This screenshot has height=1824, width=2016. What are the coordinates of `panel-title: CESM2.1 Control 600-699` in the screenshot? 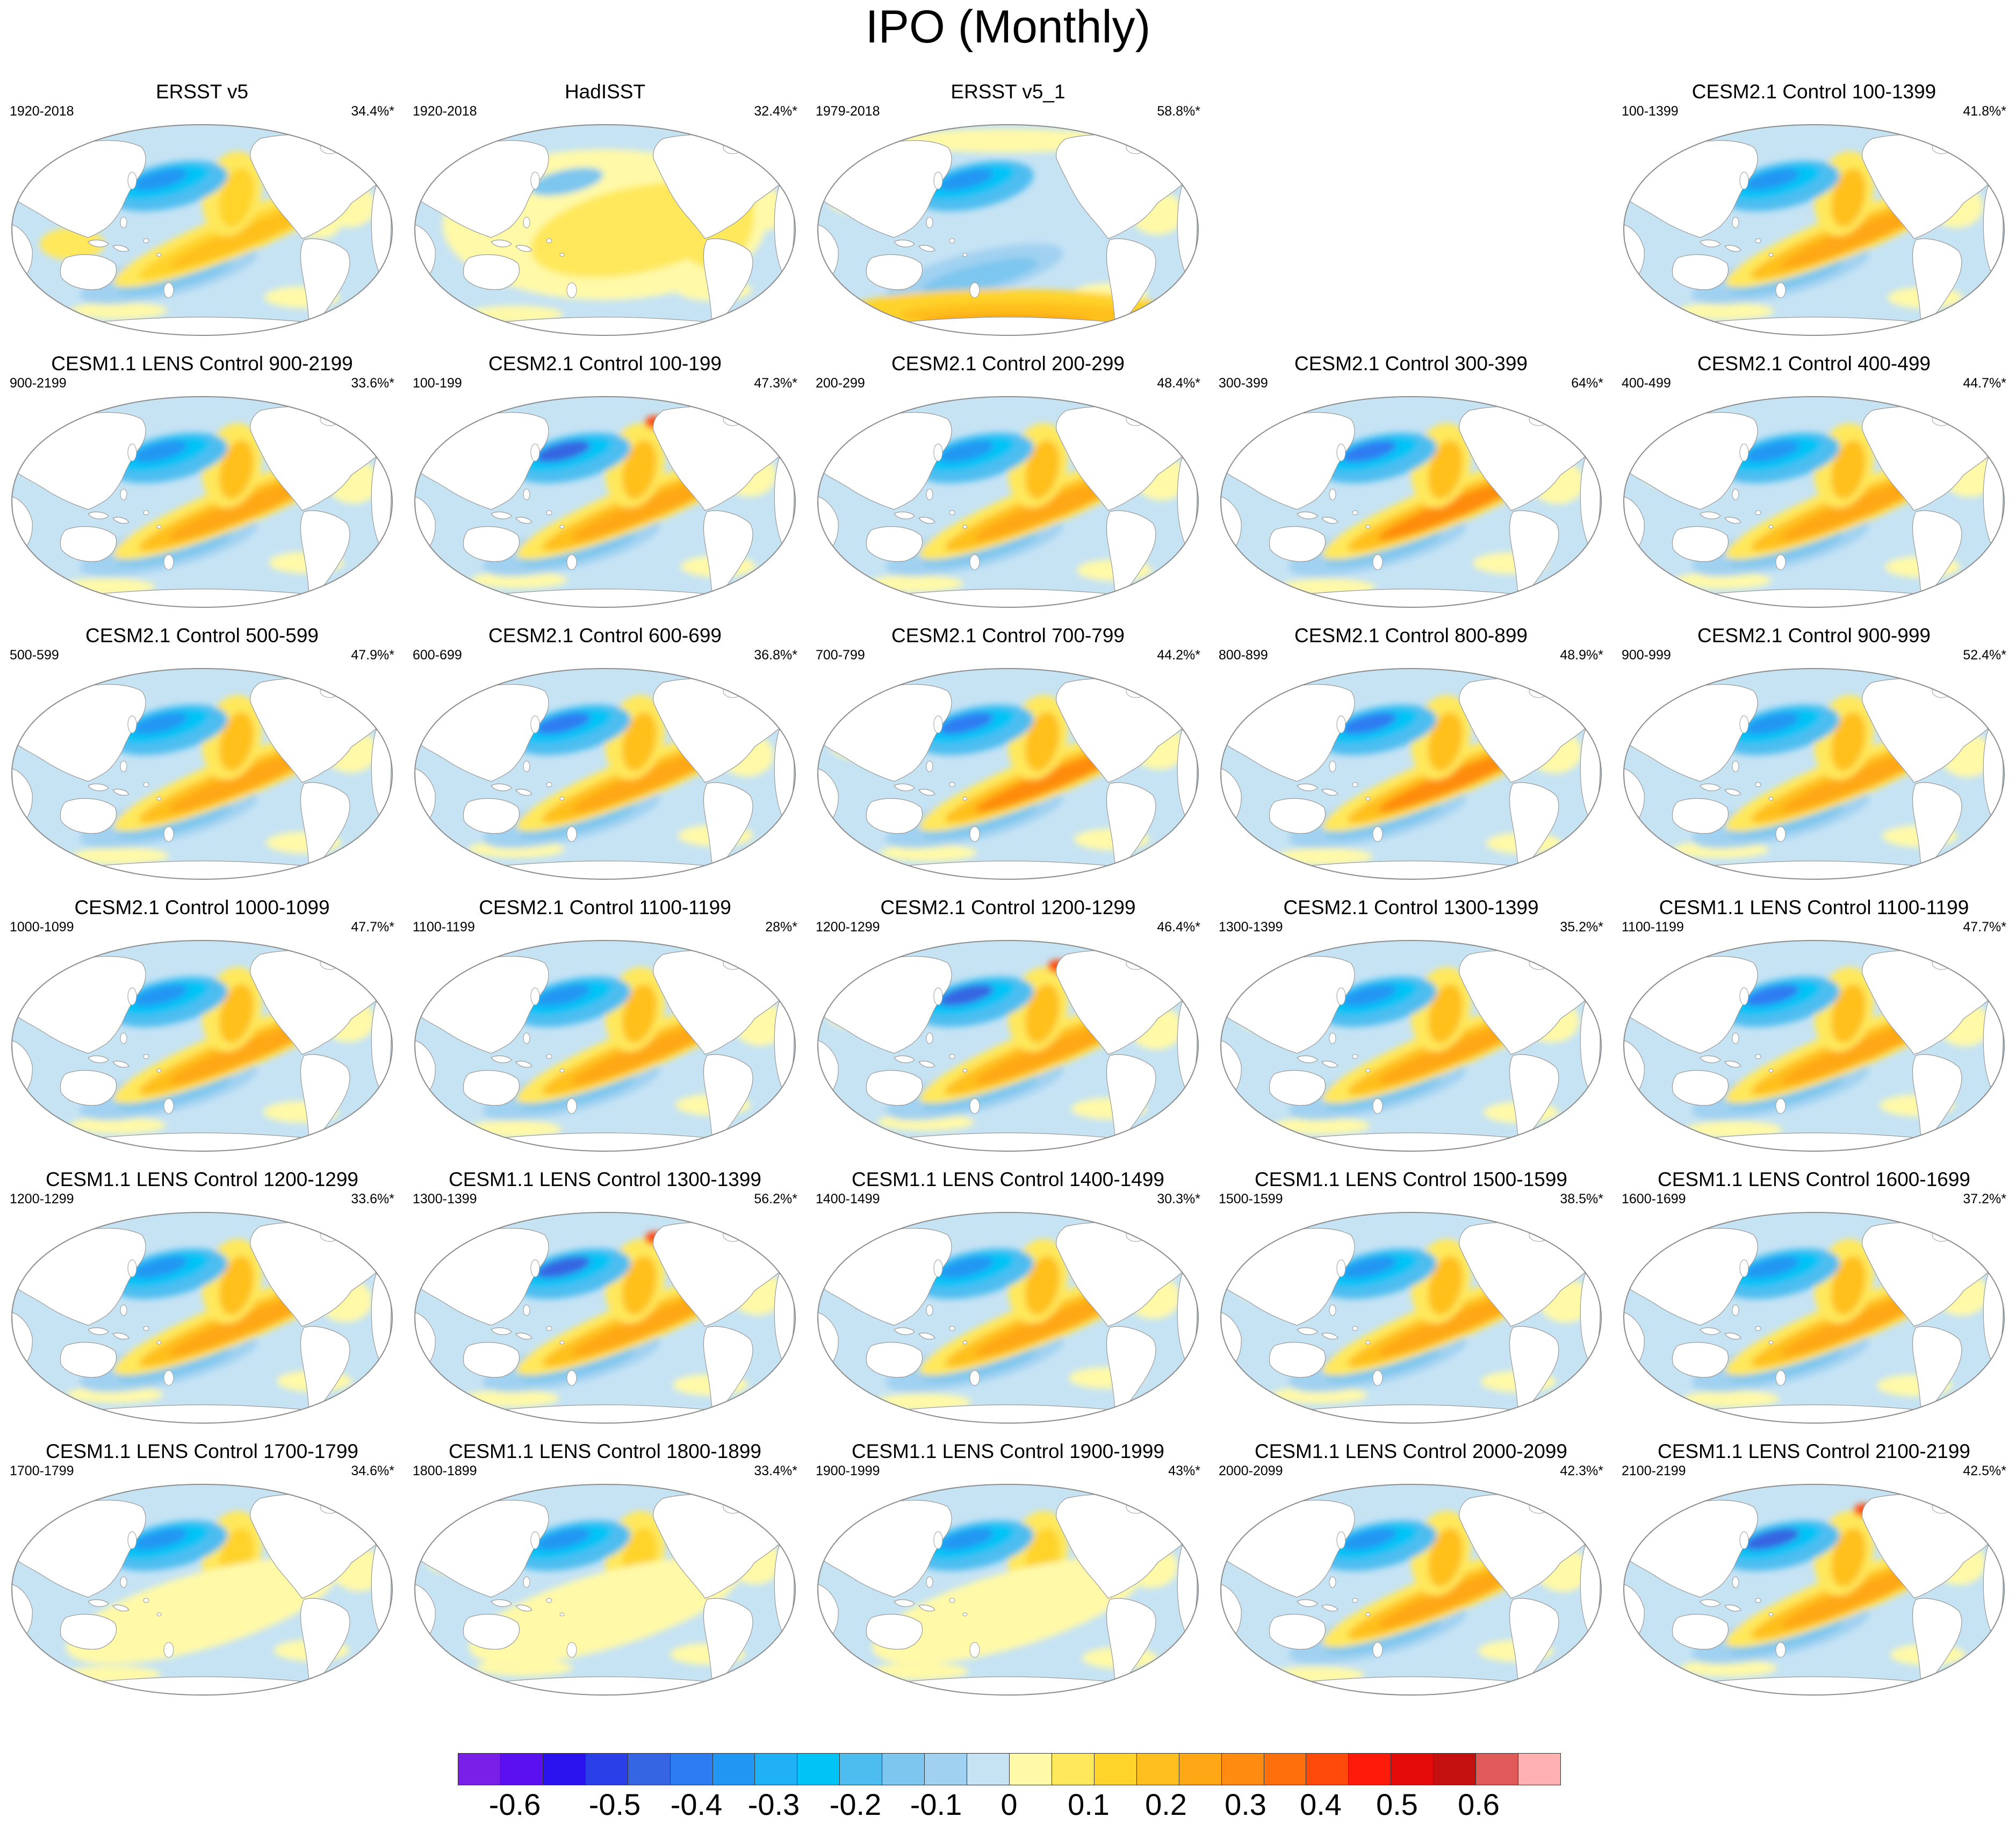 It's located at (605, 635).